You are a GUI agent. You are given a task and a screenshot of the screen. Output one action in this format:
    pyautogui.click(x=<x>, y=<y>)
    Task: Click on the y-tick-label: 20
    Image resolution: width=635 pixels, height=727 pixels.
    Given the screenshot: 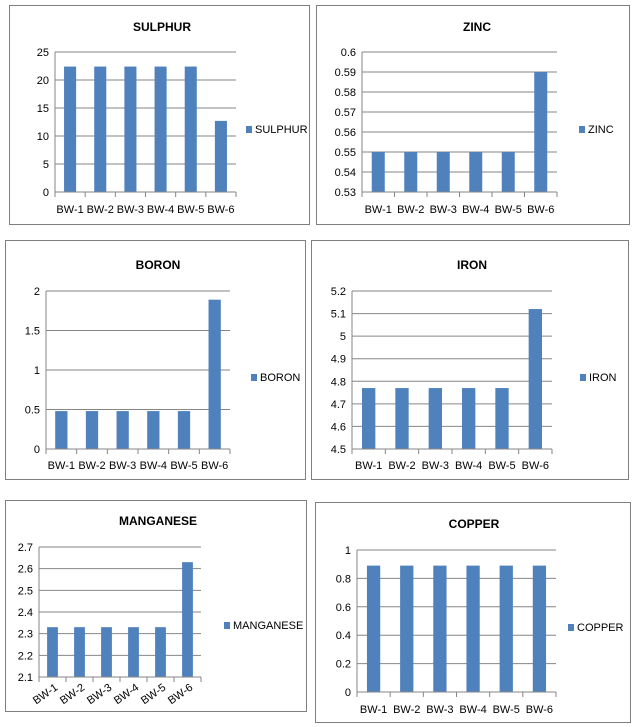 What is the action you would take?
    pyautogui.click(x=43, y=81)
    